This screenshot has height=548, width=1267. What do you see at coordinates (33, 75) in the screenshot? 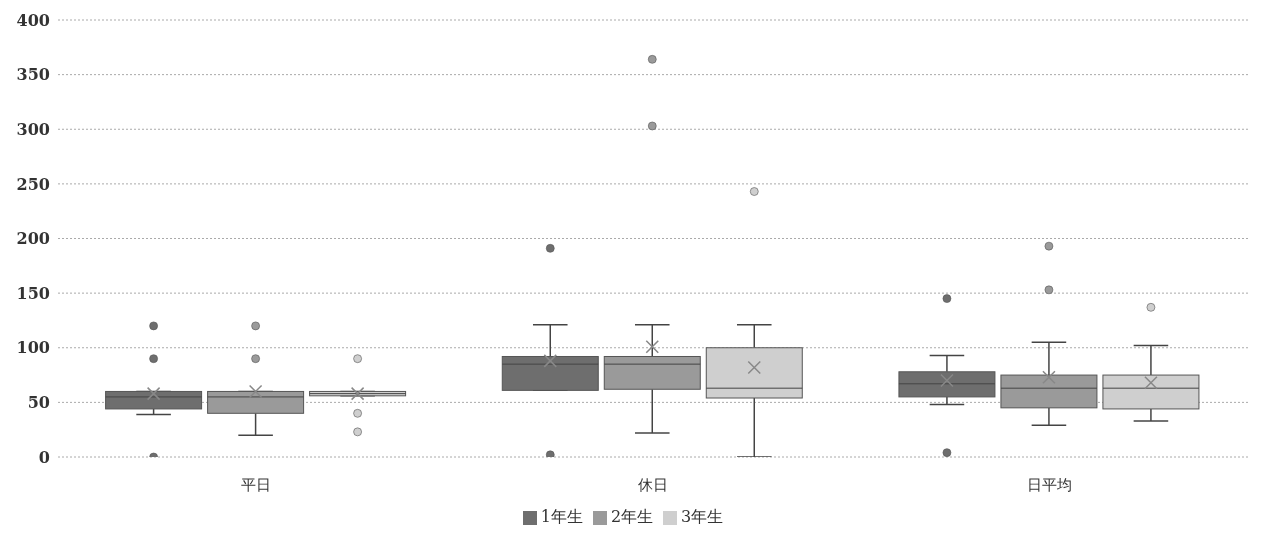
I see `y-tick-label: 350` at bounding box center [33, 75].